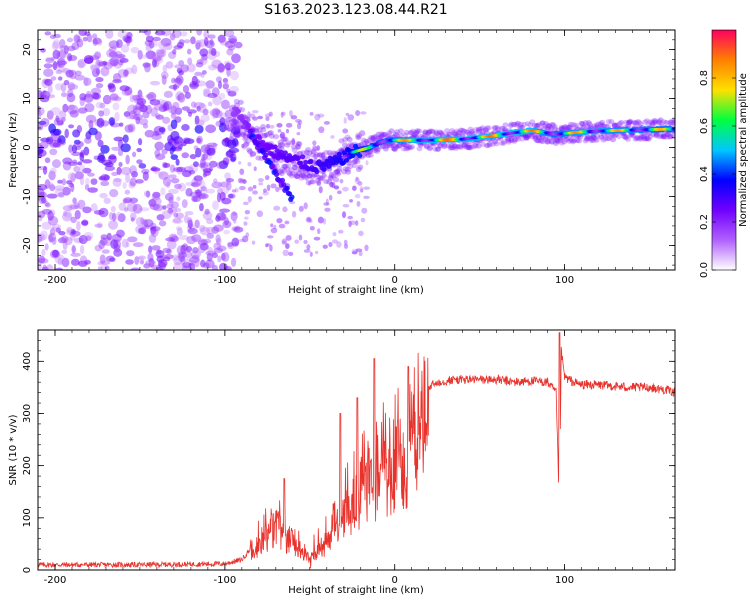 The image size is (750, 604). I want to click on x-tick-label: 0, so click(395, 580).